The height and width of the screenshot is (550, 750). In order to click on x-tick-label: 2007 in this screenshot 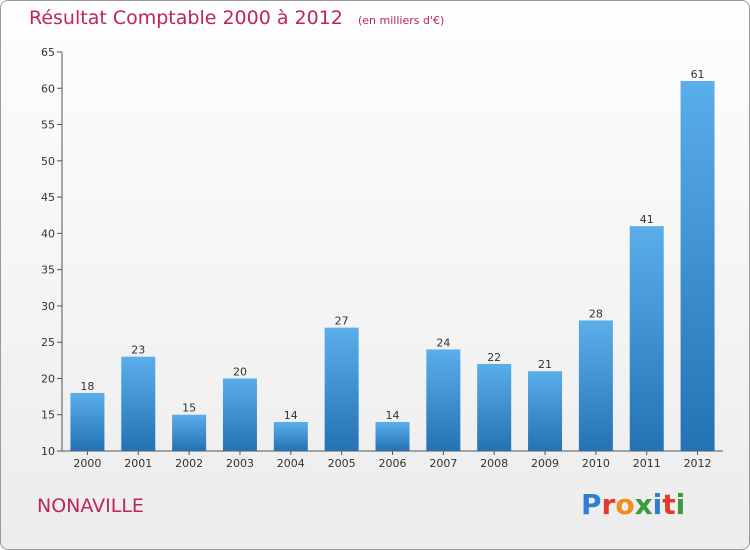, I will do `click(443, 463)`.